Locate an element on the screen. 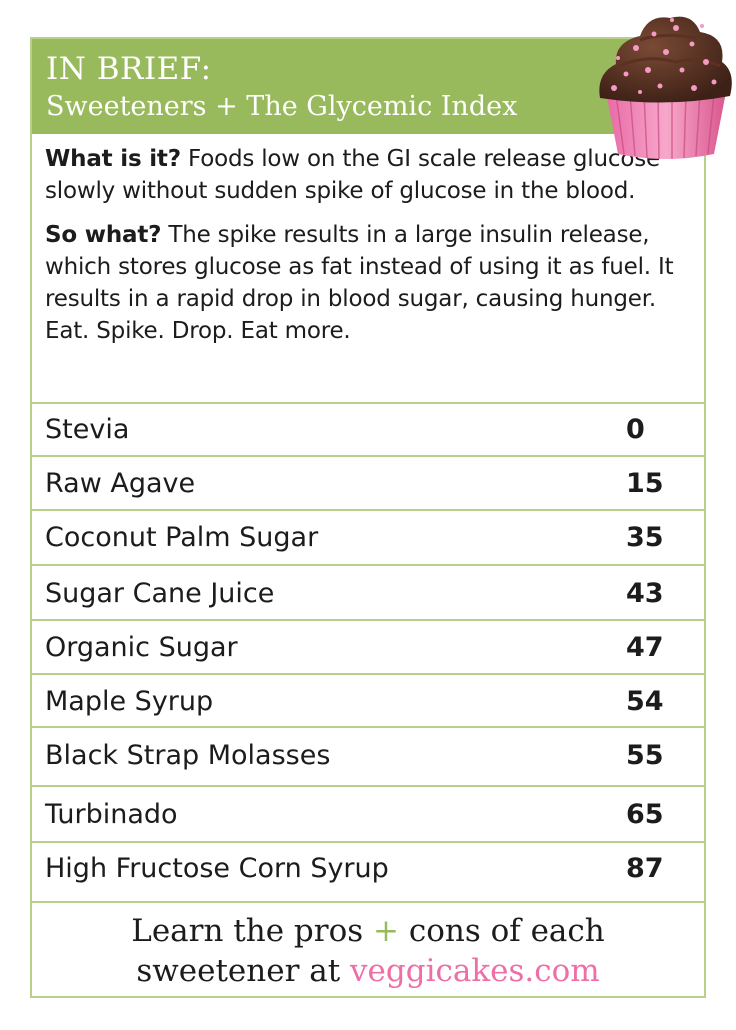  gi-value: 47 is located at coordinates (645, 647).